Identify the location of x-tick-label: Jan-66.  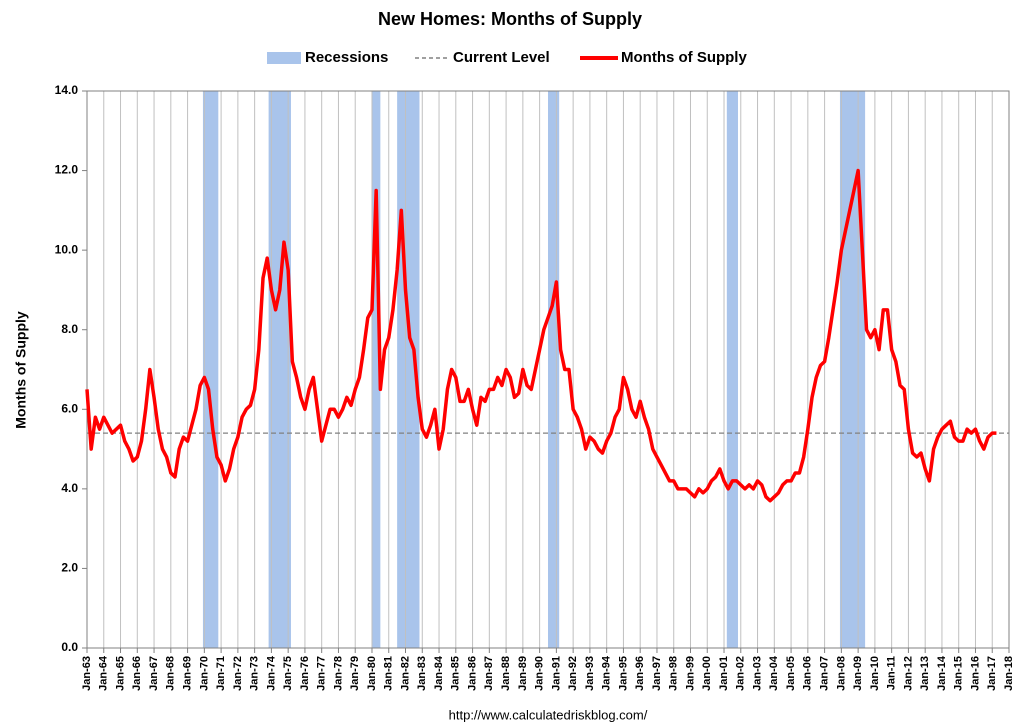
(137, 673).